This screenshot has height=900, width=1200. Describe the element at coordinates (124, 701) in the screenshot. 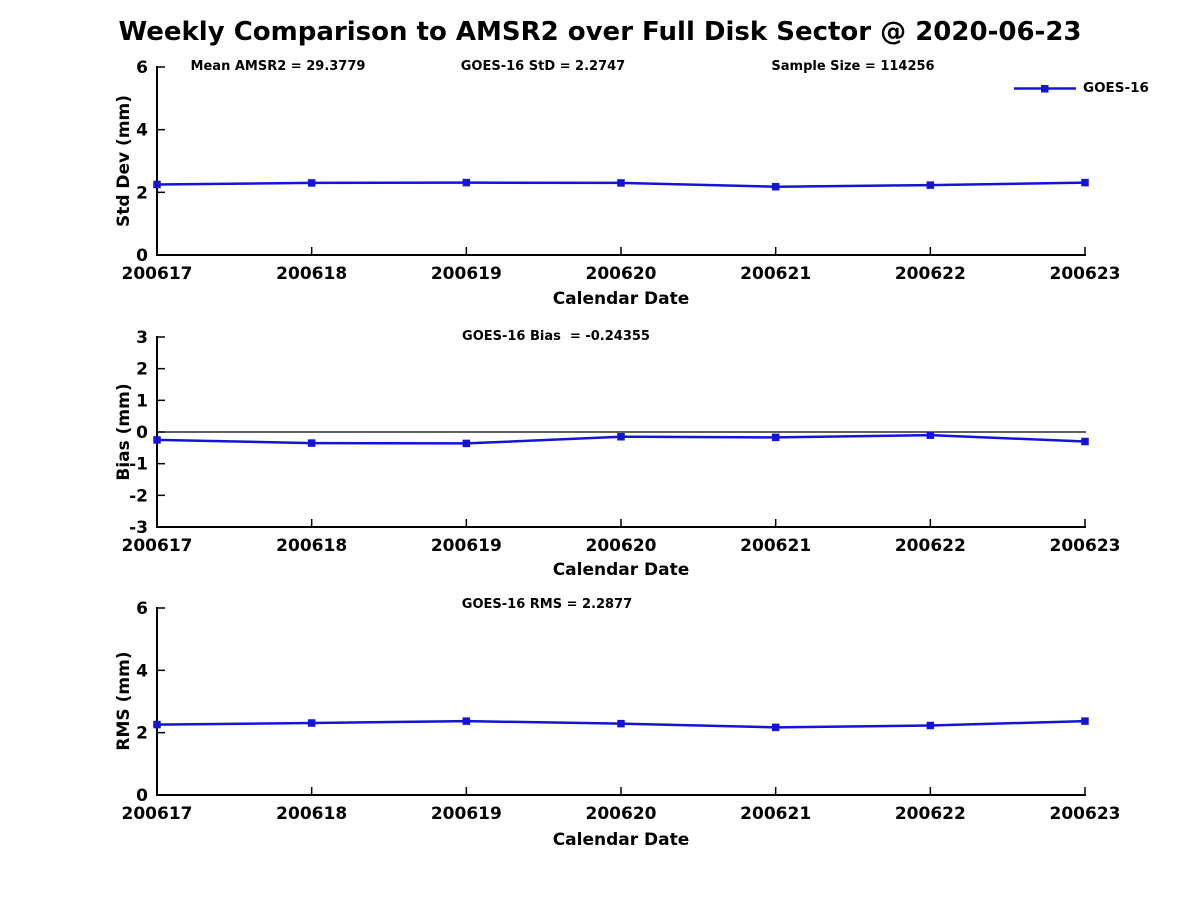

I see `ylabel-rms: RMS (mm)` at that location.